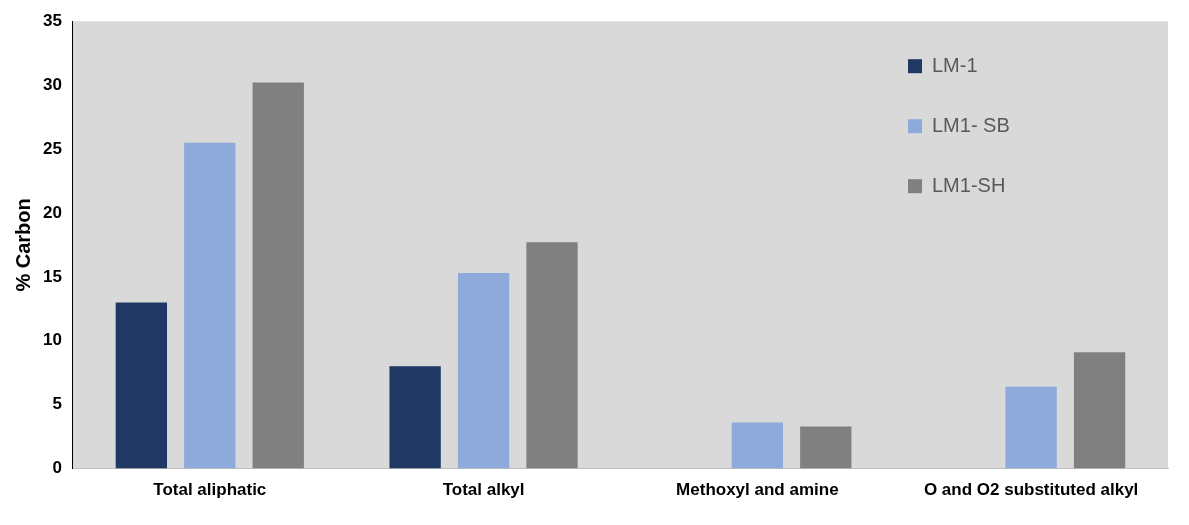  I want to click on y-tick-label: 15, so click(52, 276).